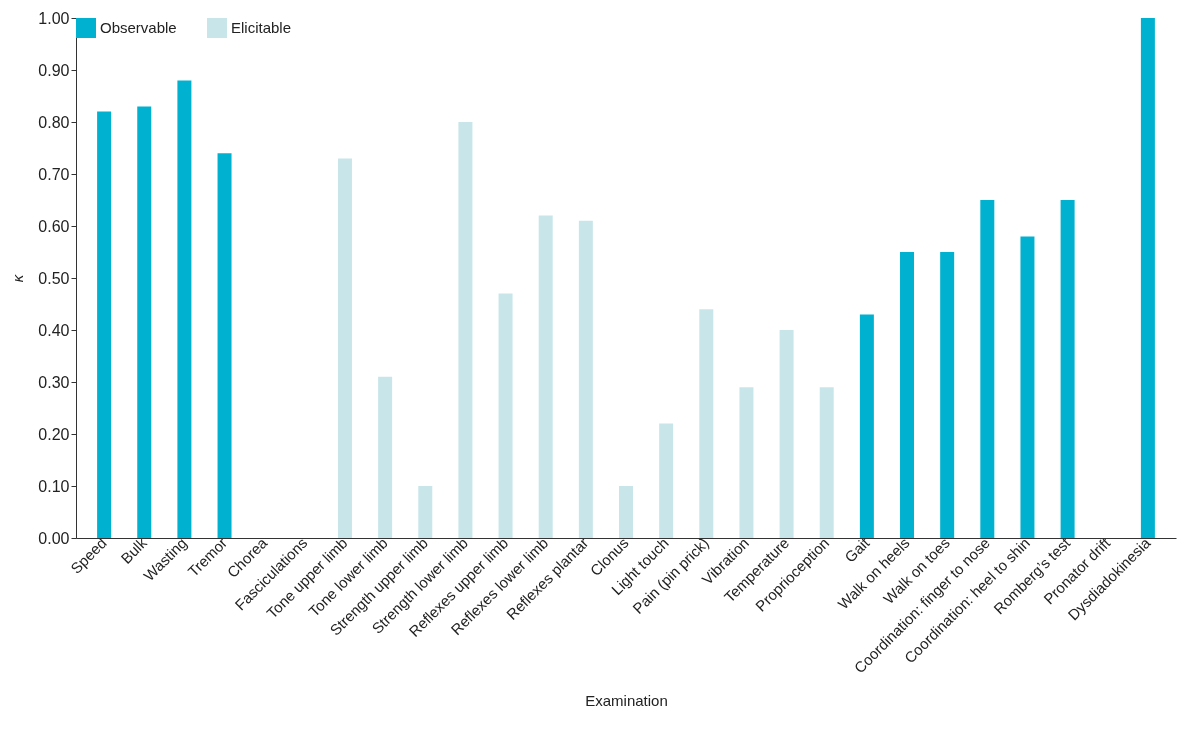 This screenshot has width=1203, height=755. Describe the element at coordinates (857, 549) in the screenshot. I see `x-tick-label: Gait` at that location.